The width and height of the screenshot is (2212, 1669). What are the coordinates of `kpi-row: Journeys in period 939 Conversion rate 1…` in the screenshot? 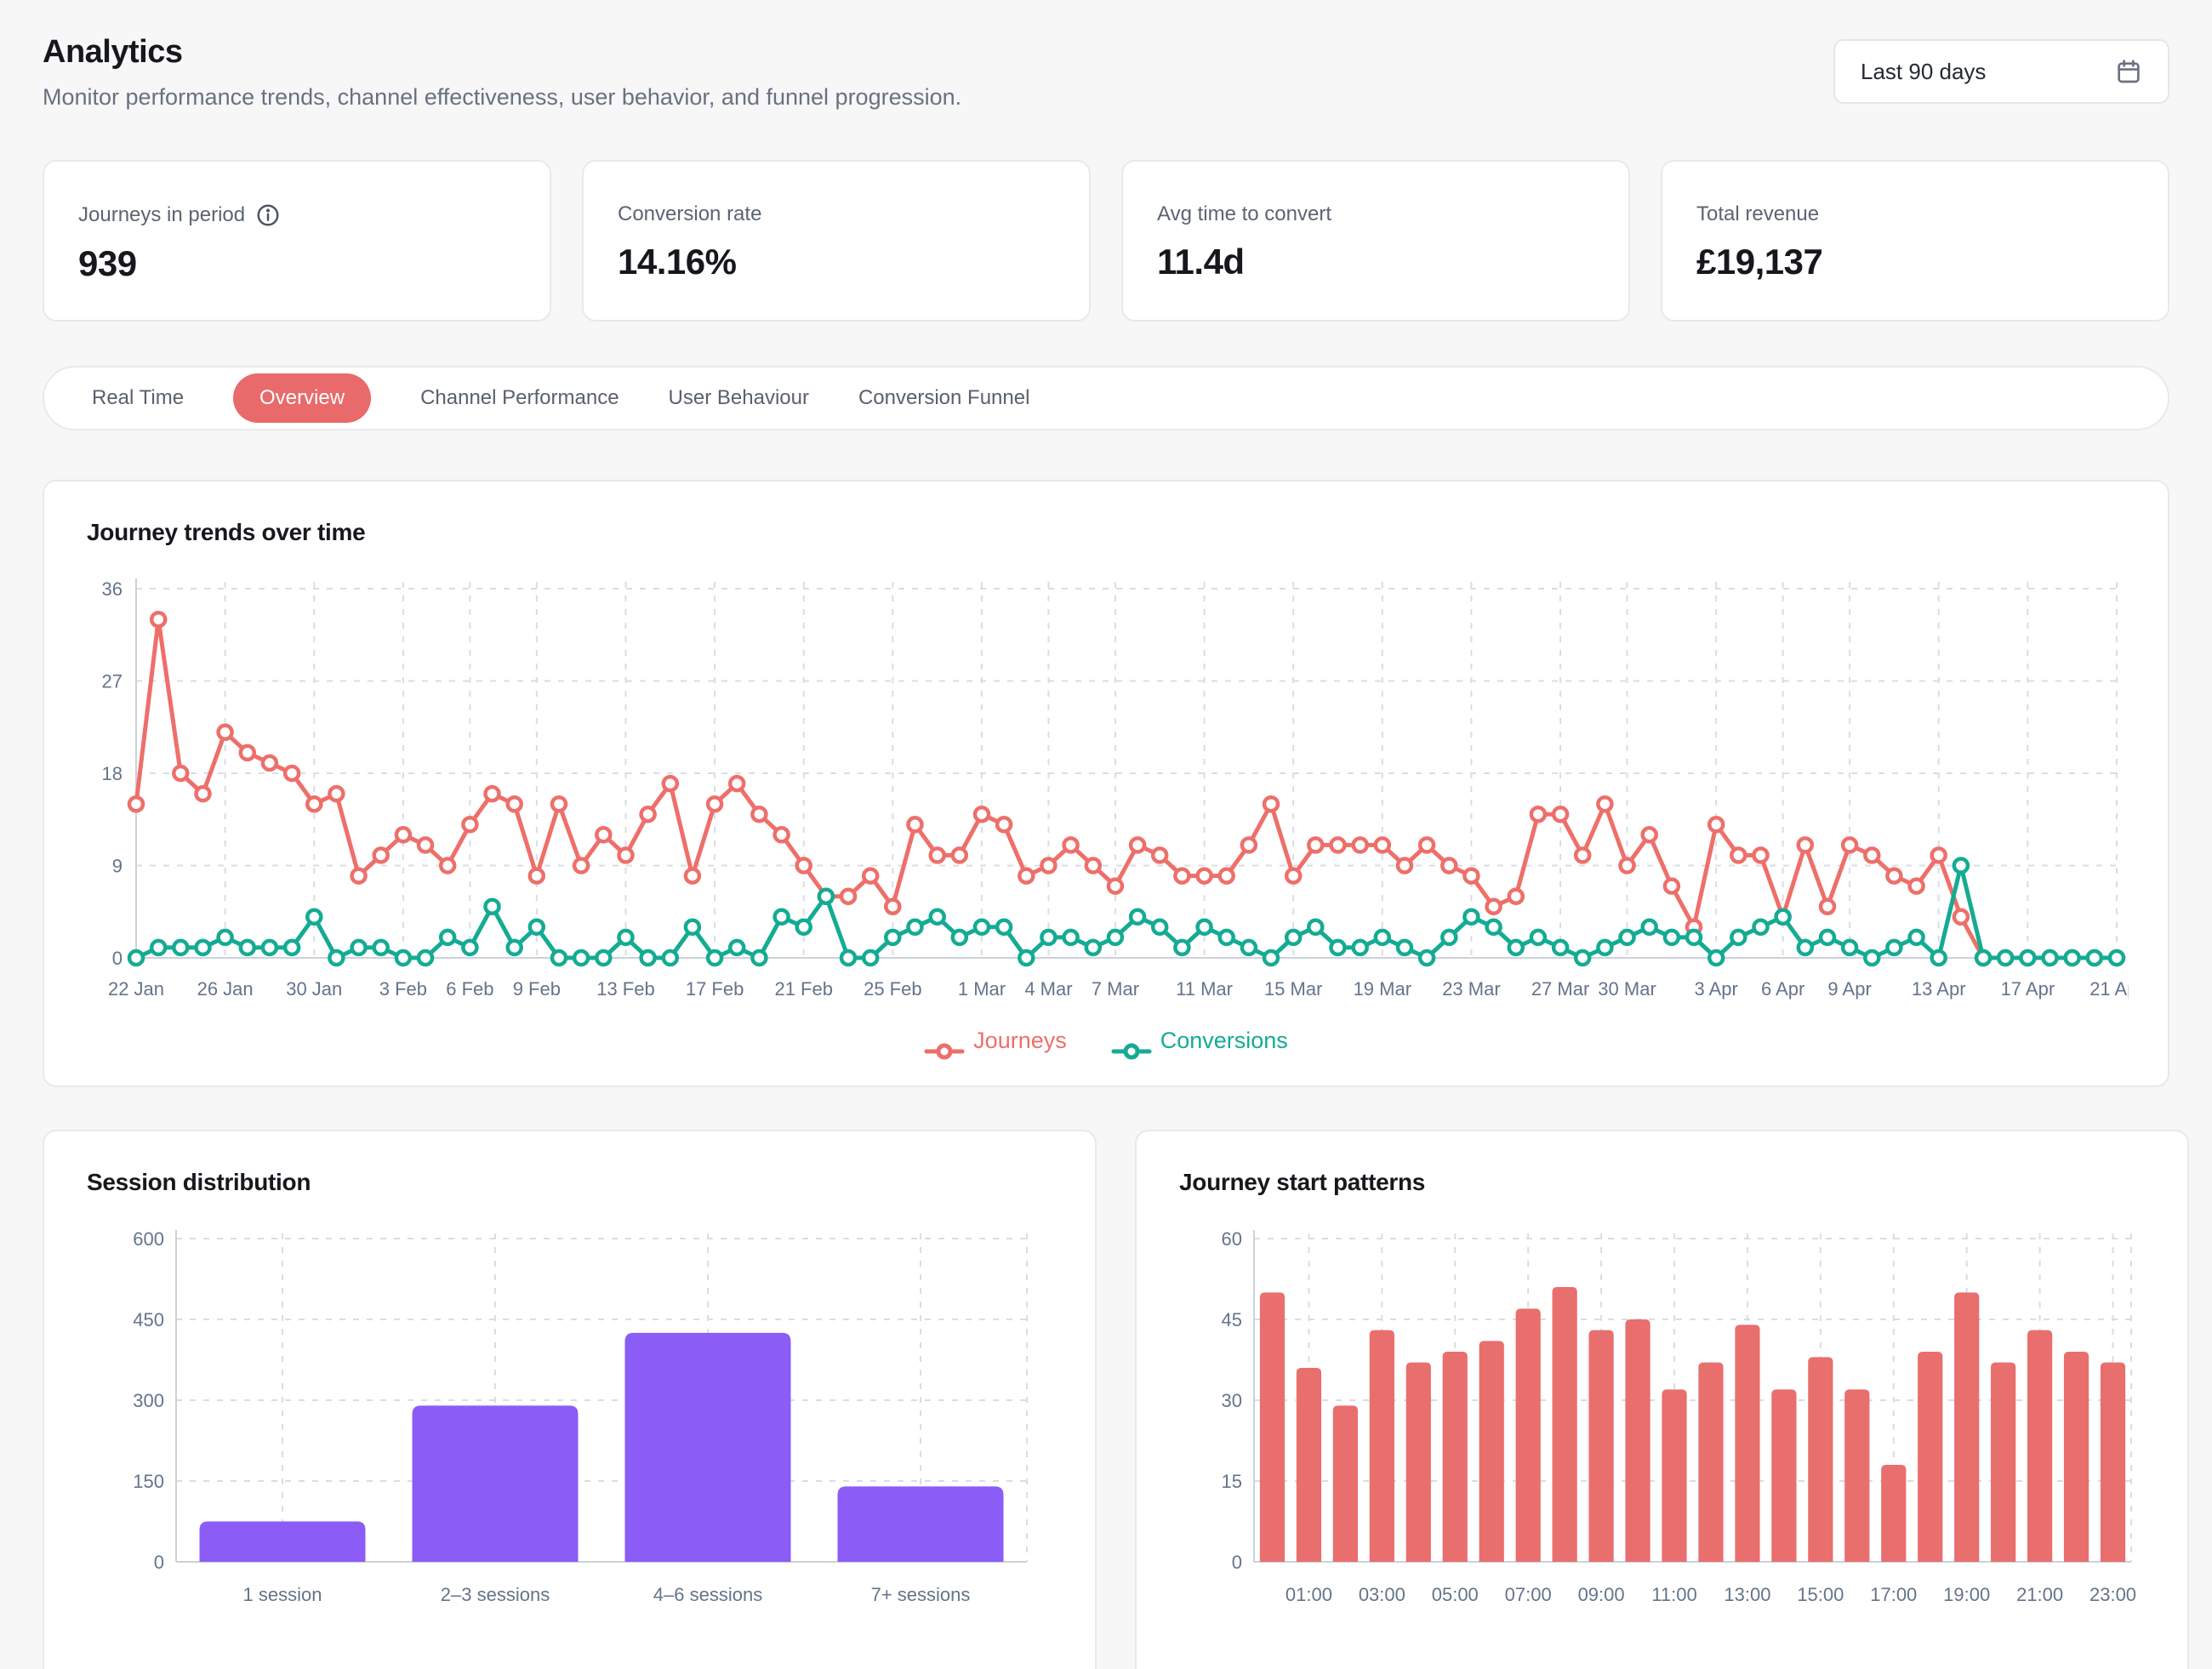 It's located at (1106, 241).